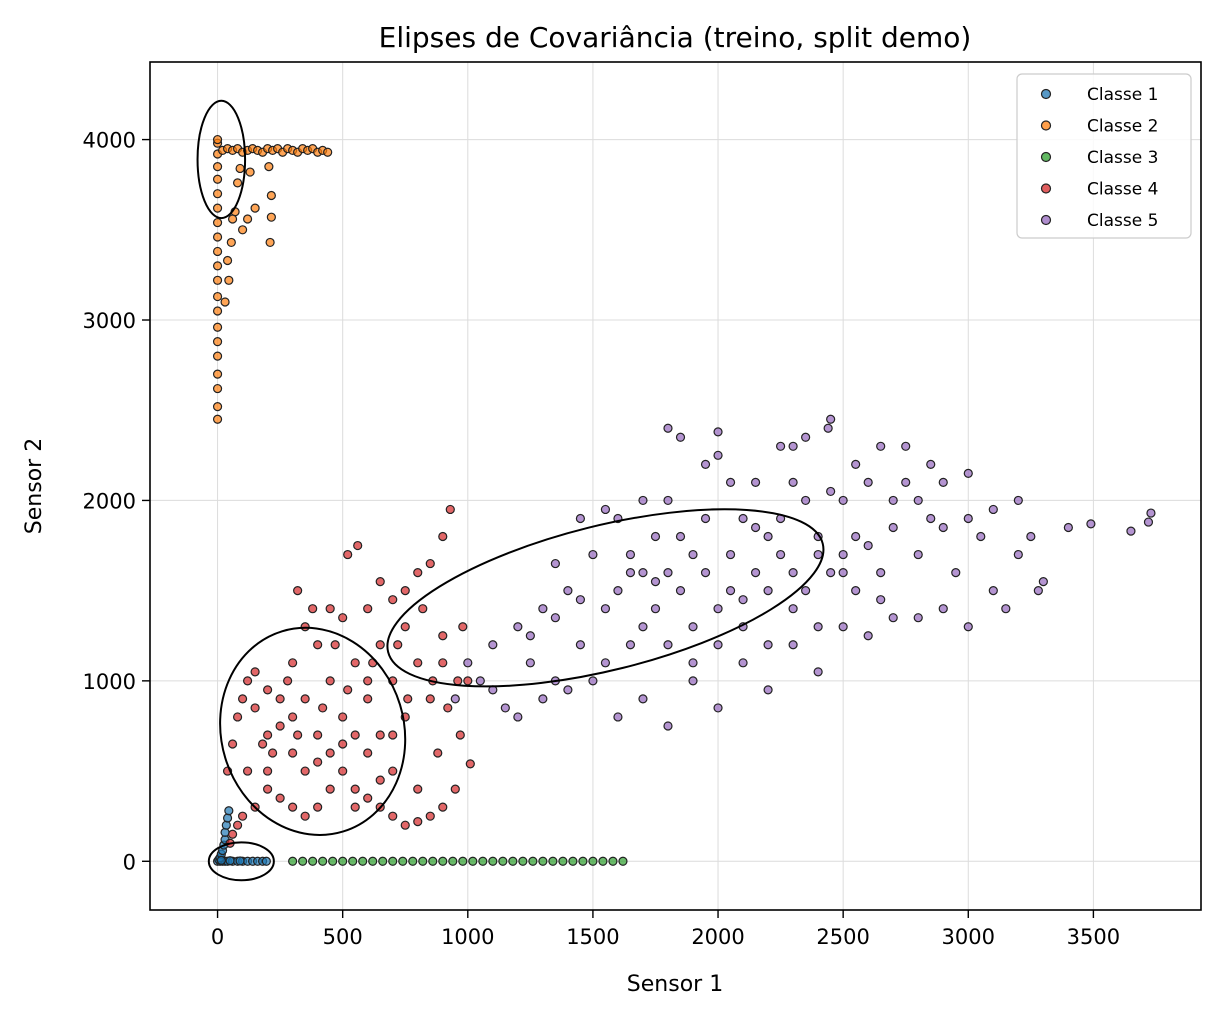 The height and width of the screenshot is (1018, 1220). I want to click on y-tick-label: 3000, so click(109, 321).